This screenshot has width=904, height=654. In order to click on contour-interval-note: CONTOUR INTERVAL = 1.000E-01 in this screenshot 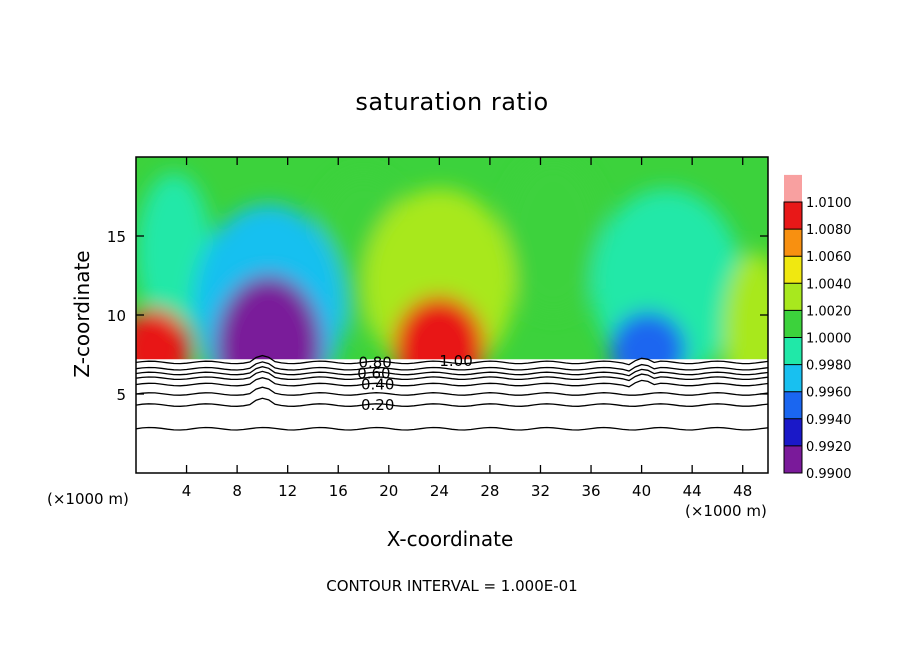, I will do `click(452, 586)`.